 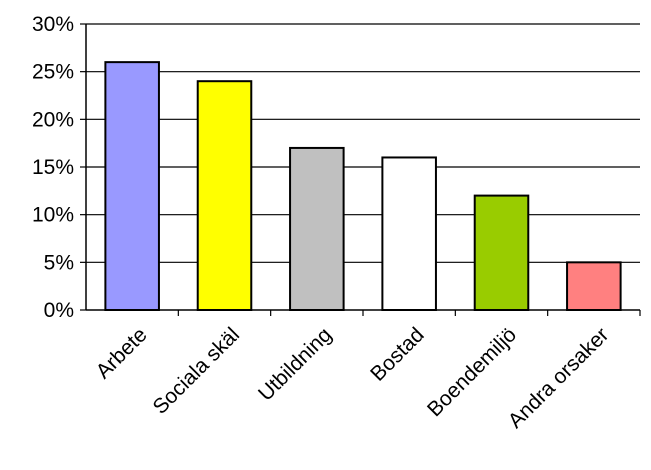 I want to click on y-tick-labels: 0% 5% 10% 15% 20% 25% 30%, so click(x=53, y=167).